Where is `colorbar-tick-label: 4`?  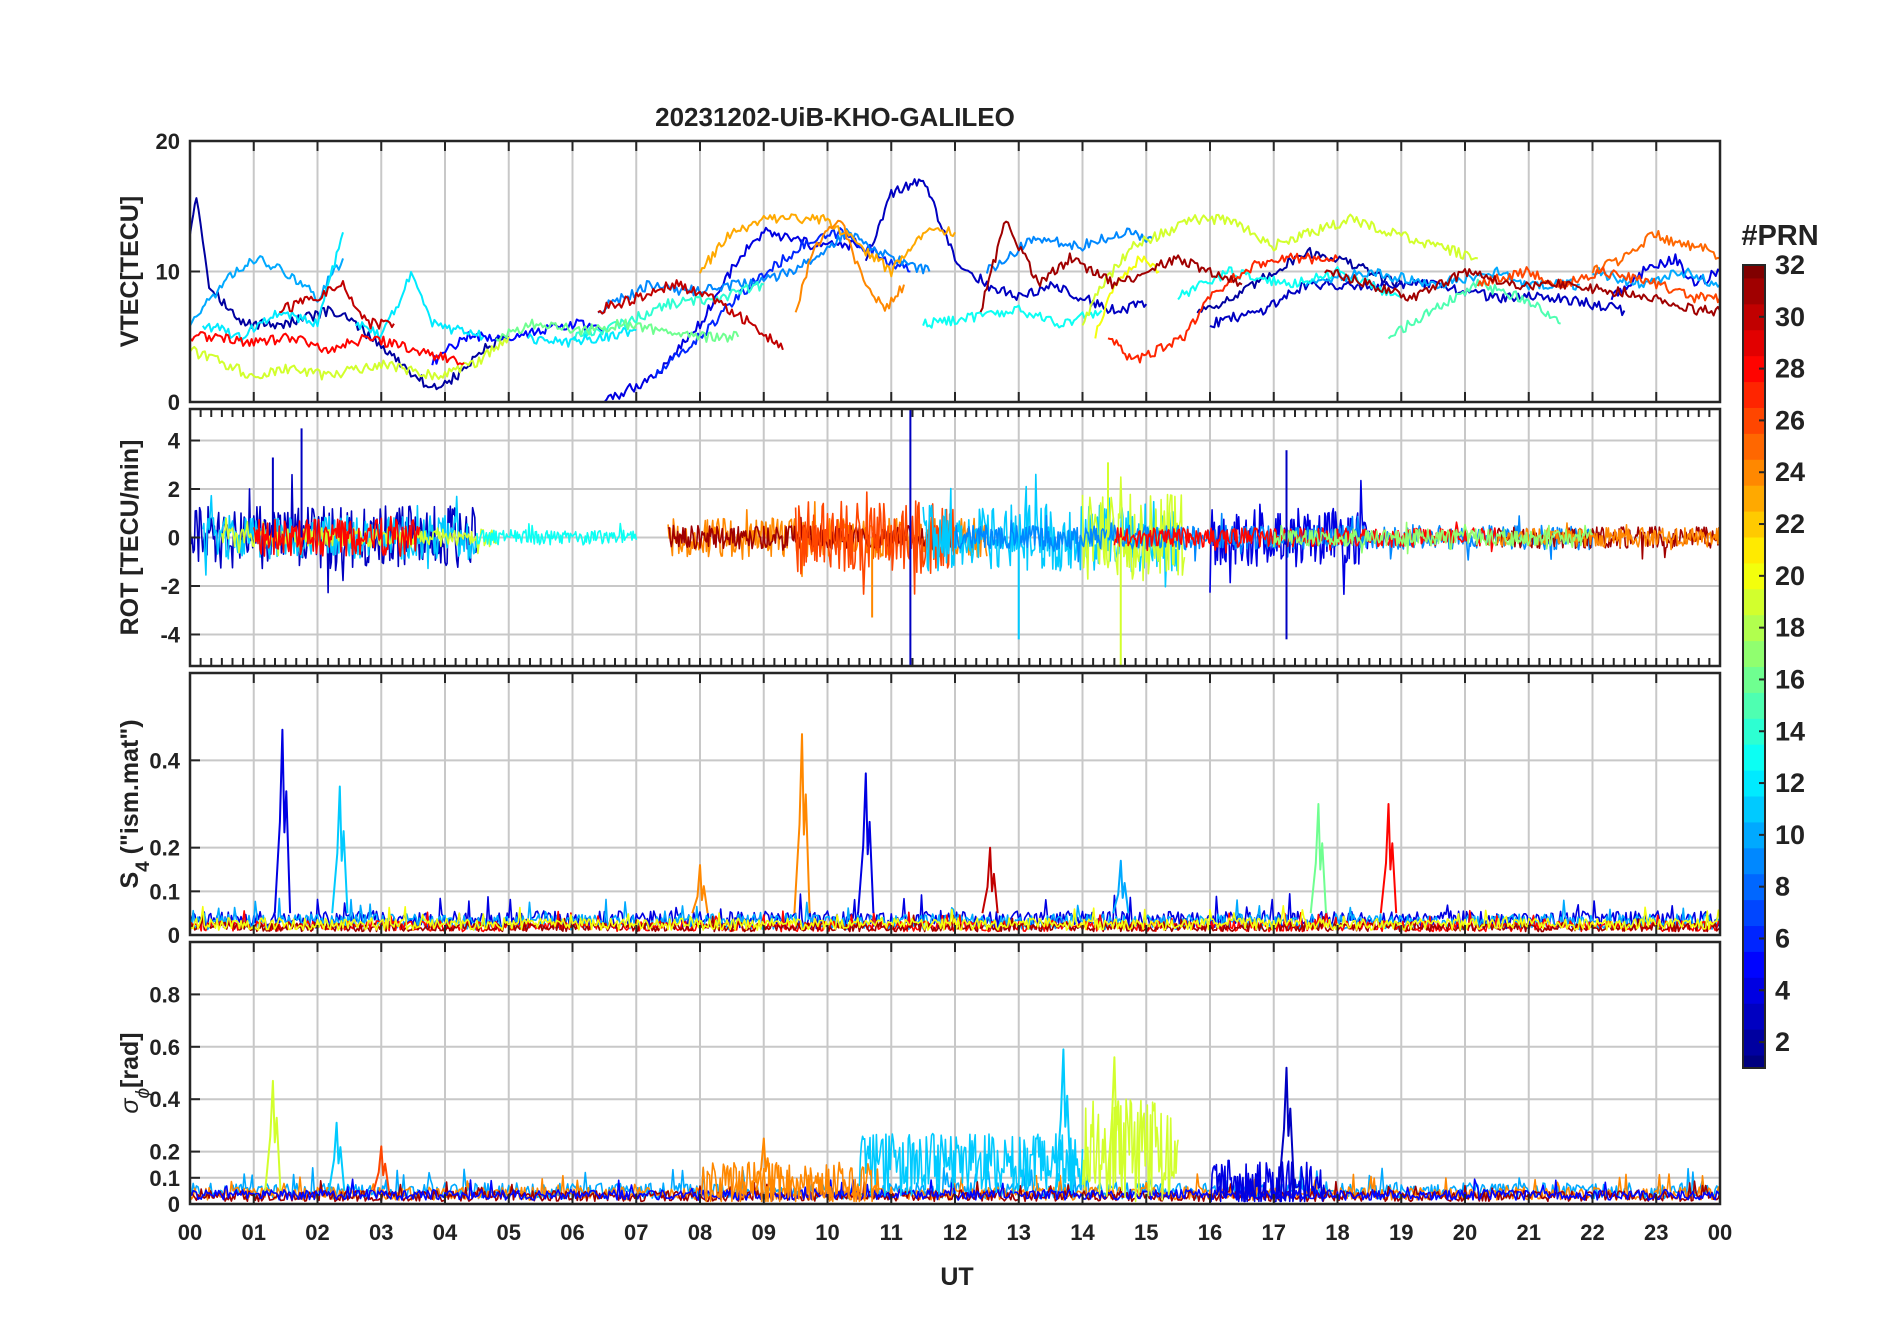 colorbar-tick-label: 4 is located at coordinates (1782, 990).